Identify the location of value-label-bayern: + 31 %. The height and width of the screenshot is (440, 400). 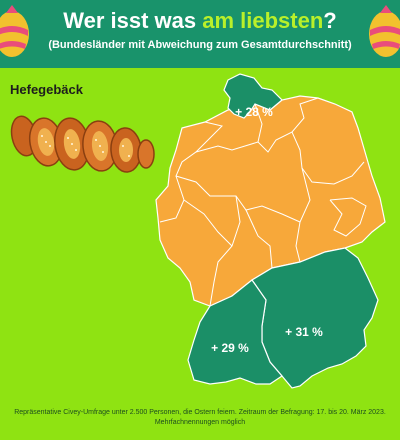
(304, 332).